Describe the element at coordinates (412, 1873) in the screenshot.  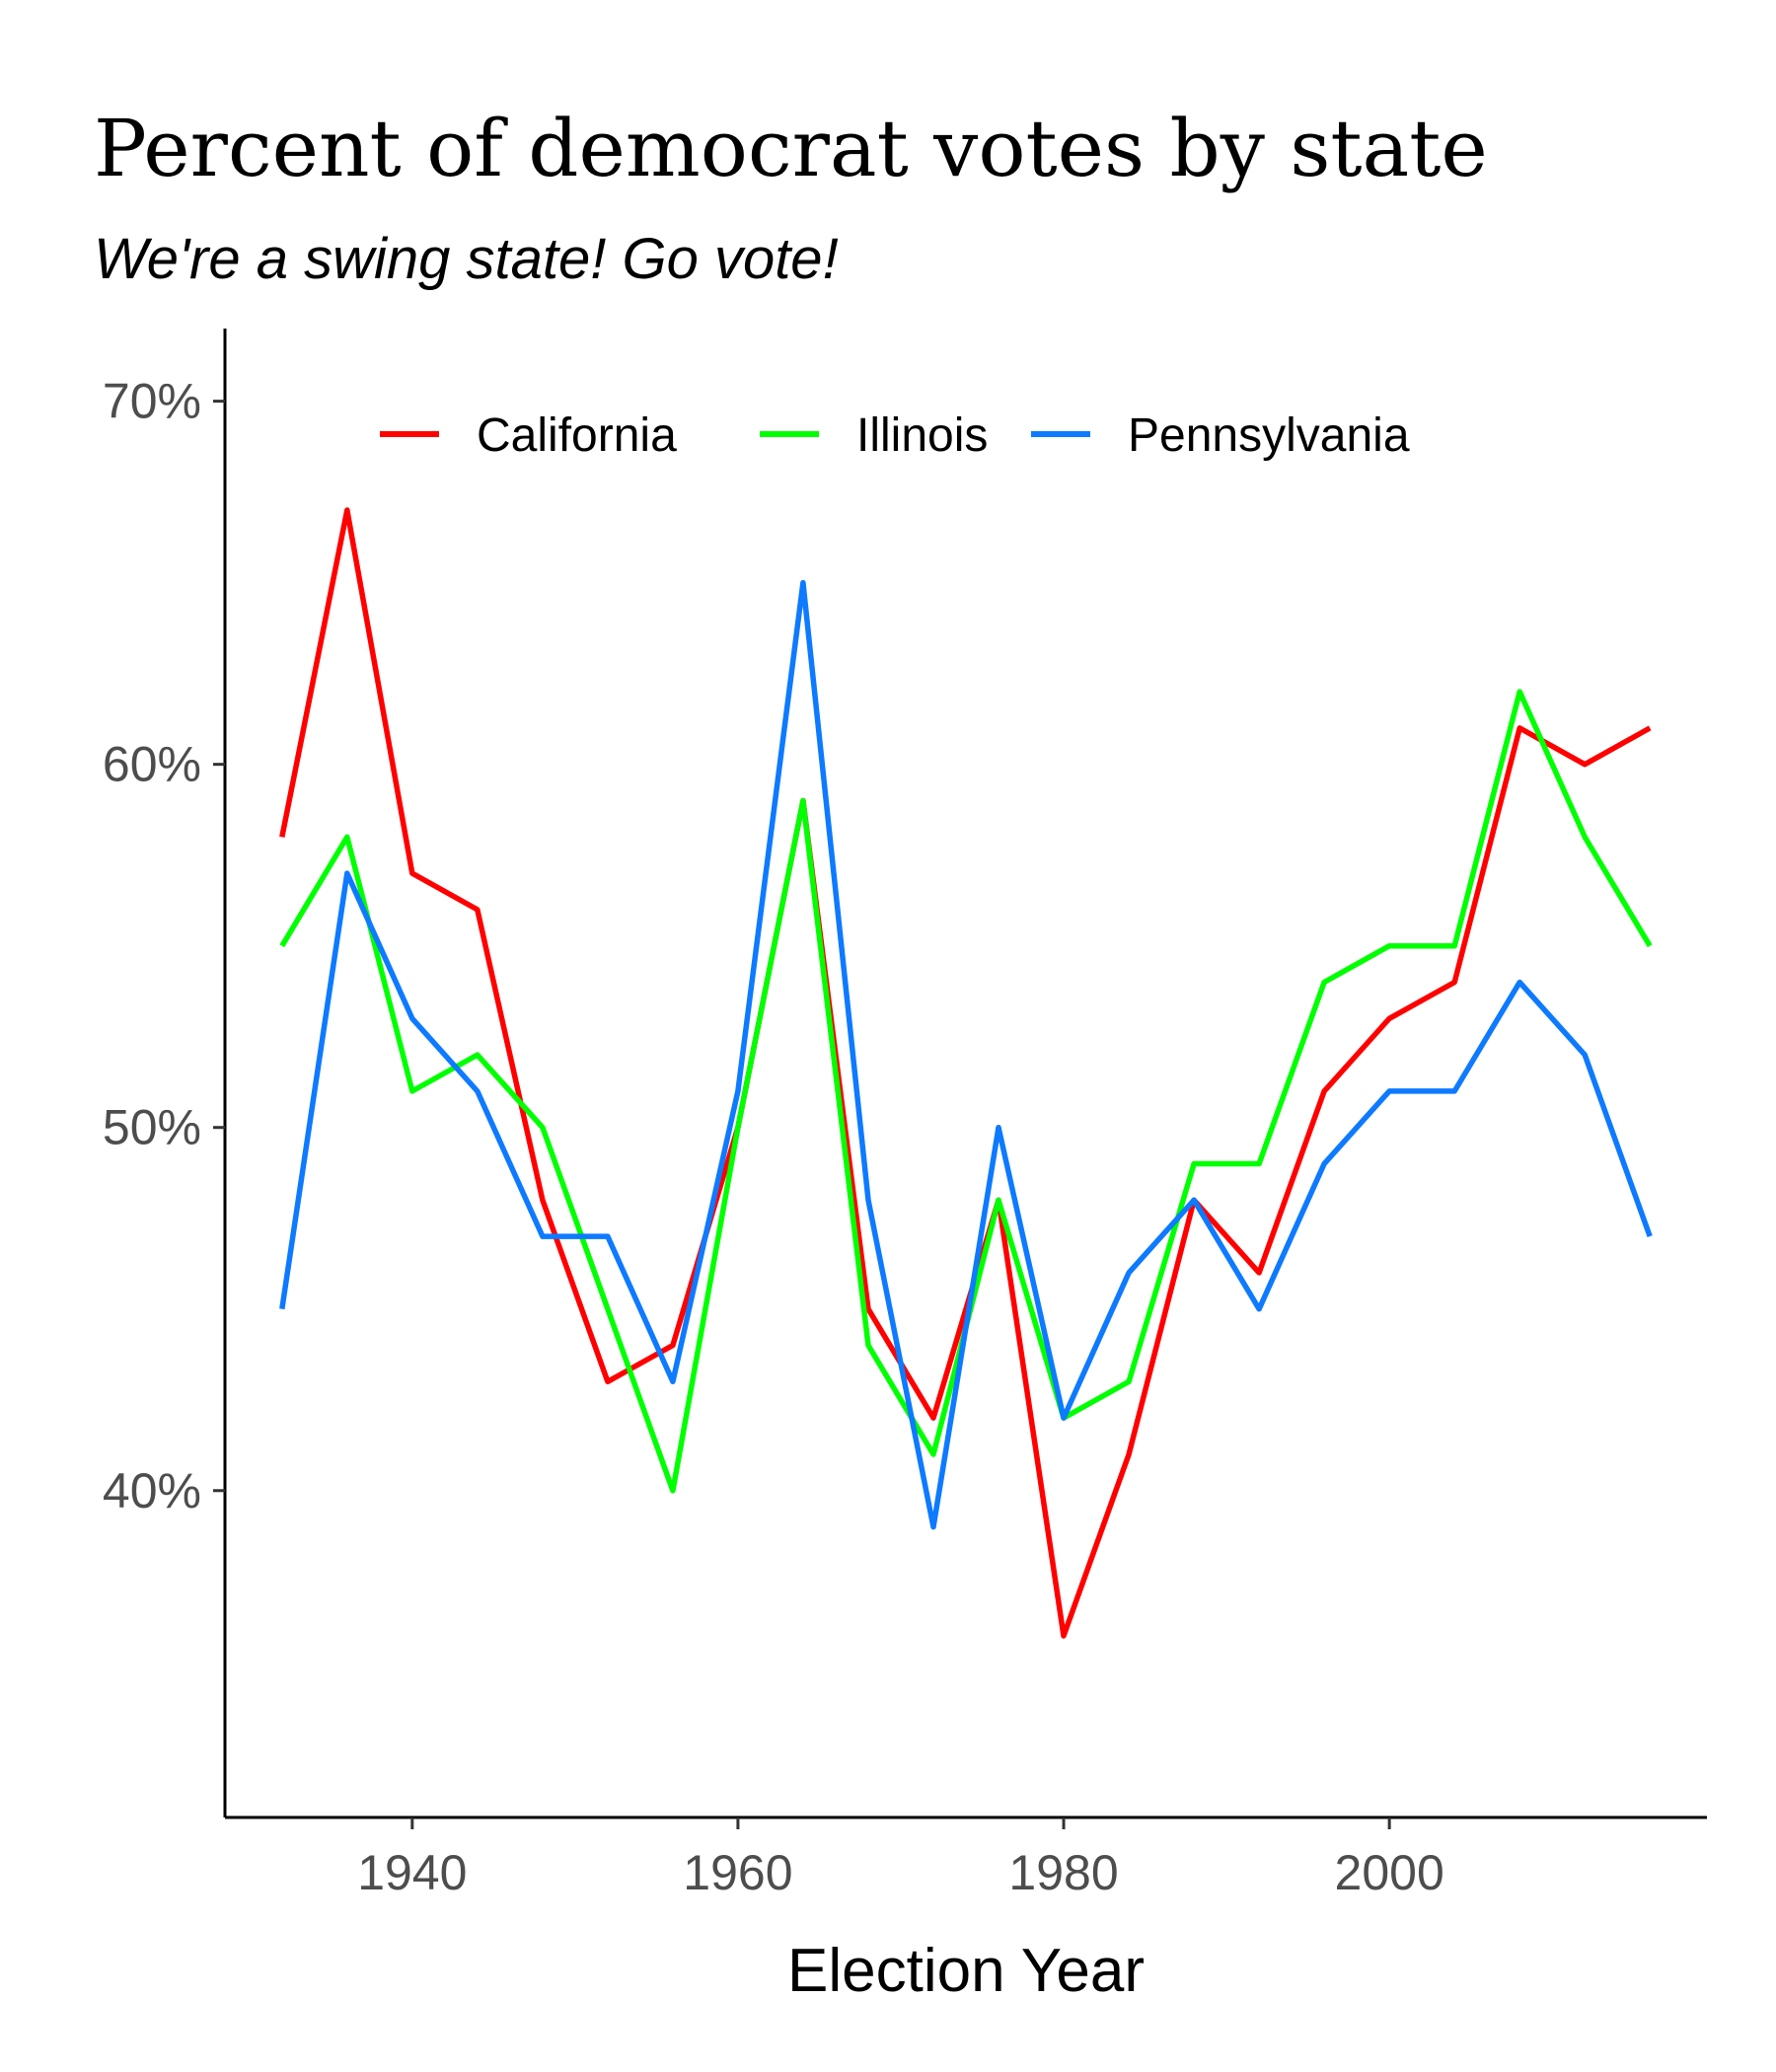
I see `x-tick-label: 1940` at that location.